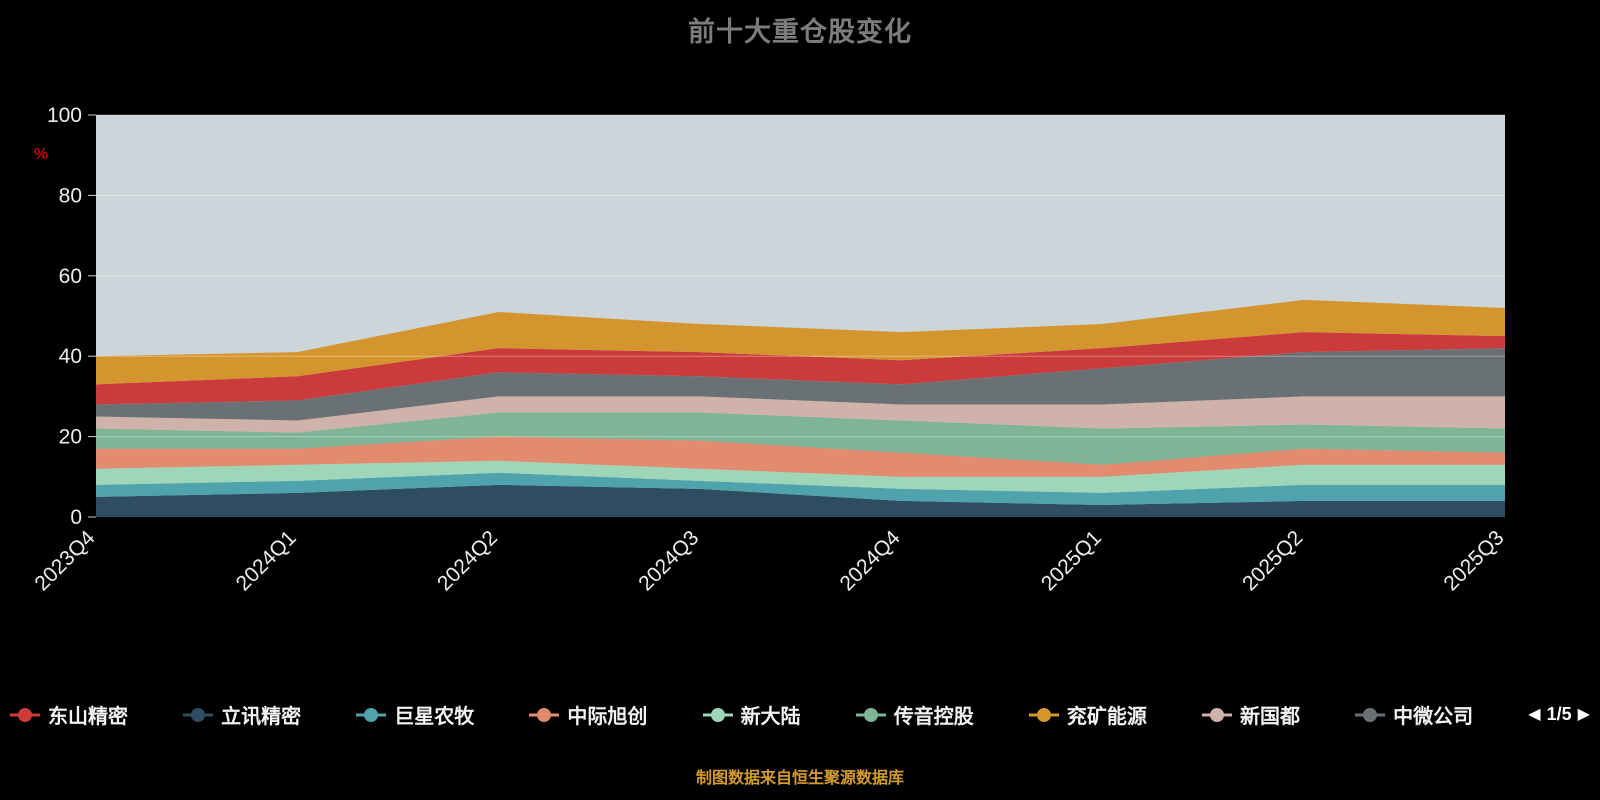  I want to click on legend-page-indicator: 1/5, so click(1559, 714).